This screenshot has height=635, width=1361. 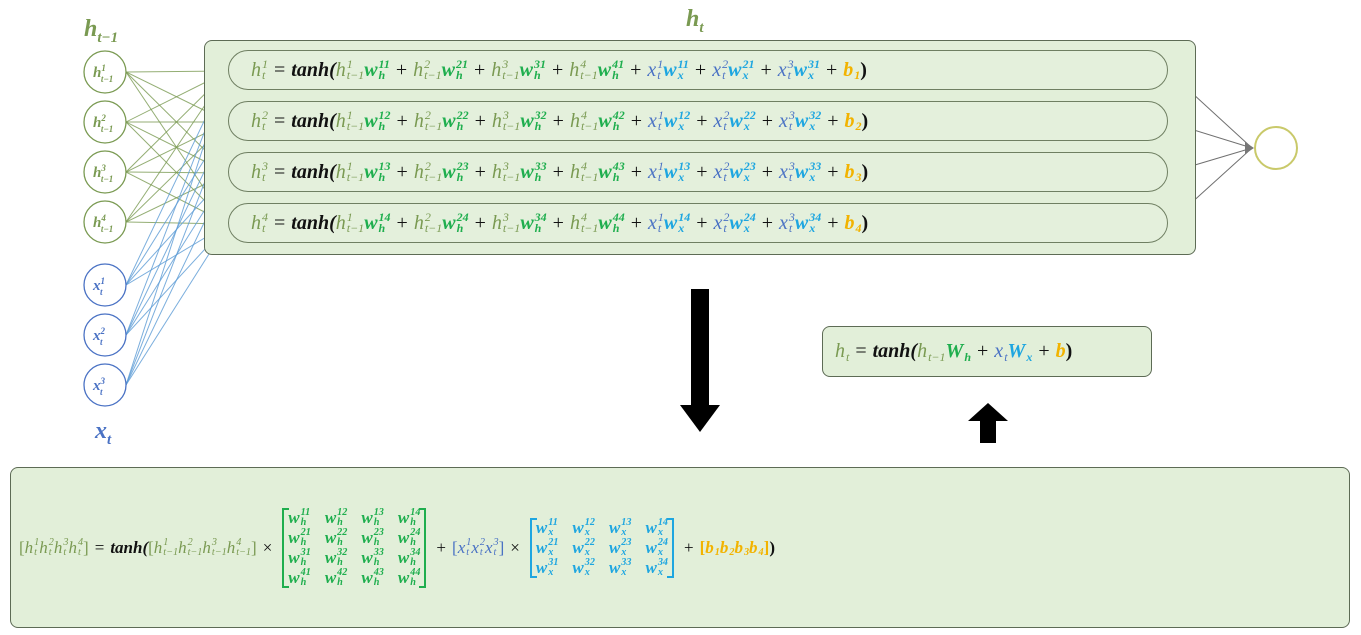 I want to click on superscript: 44, so click(x=415, y=572).